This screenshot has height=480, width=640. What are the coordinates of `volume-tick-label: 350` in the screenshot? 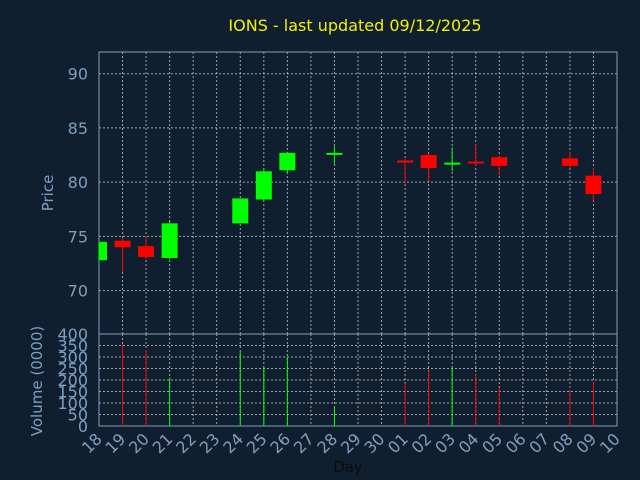 It's located at (72, 346).